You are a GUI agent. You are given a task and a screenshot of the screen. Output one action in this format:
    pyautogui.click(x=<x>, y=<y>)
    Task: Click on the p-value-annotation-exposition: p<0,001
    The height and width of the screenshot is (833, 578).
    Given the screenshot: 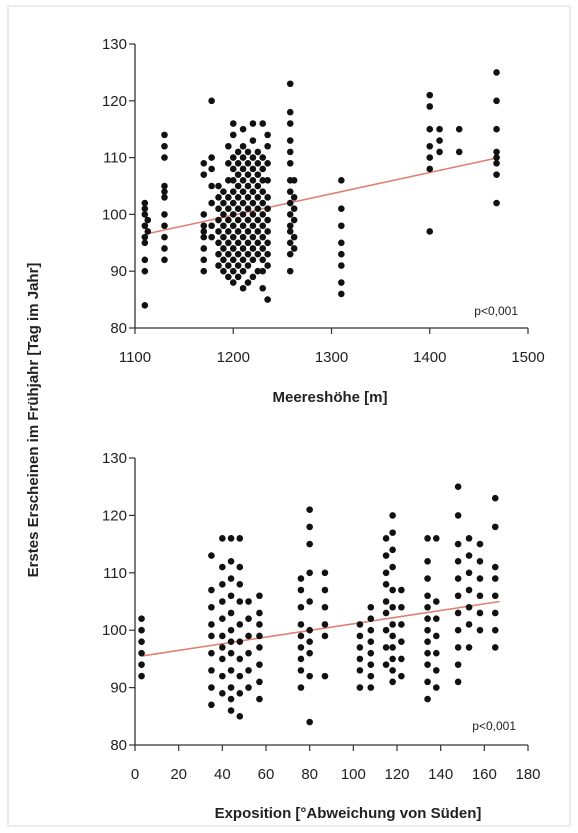 What is the action you would take?
    pyautogui.click(x=494, y=726)
    